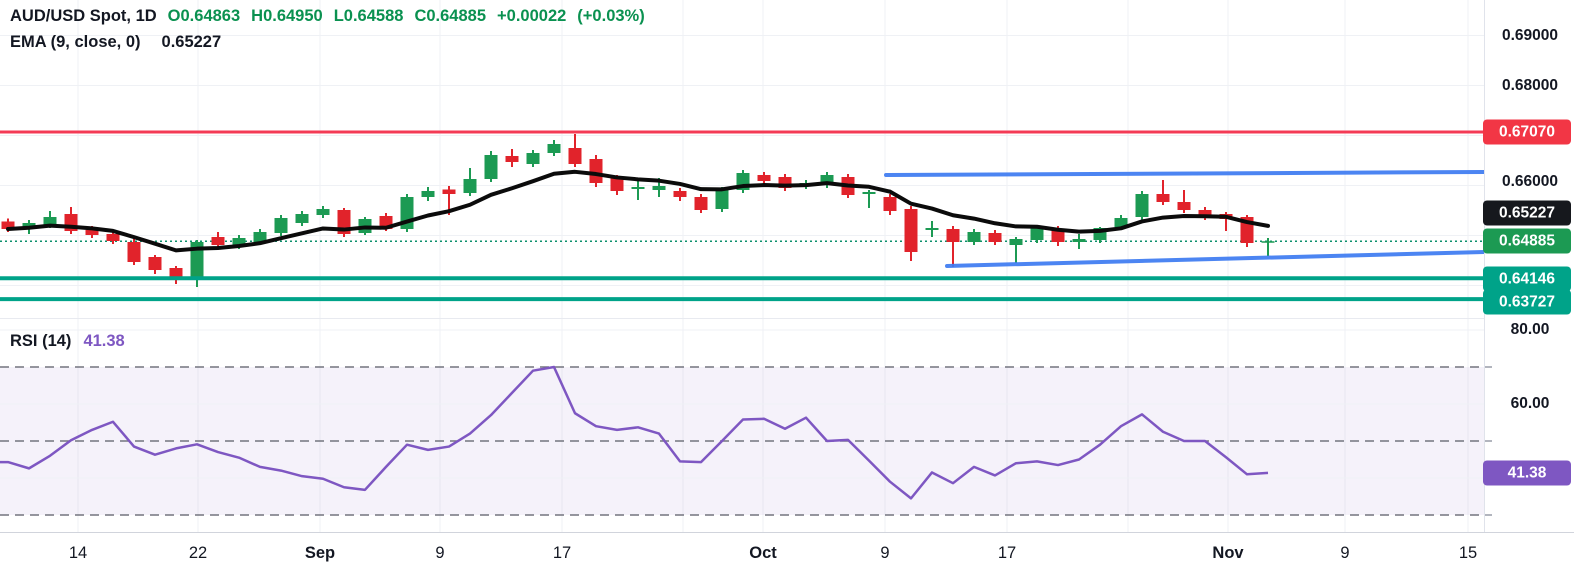  I want to click on time-axis-label: 22, so click(198, 553).